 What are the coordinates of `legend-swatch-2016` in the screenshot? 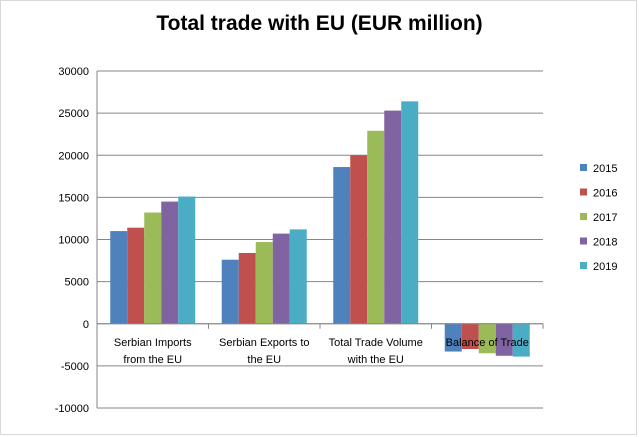 It's located at (583, 192).